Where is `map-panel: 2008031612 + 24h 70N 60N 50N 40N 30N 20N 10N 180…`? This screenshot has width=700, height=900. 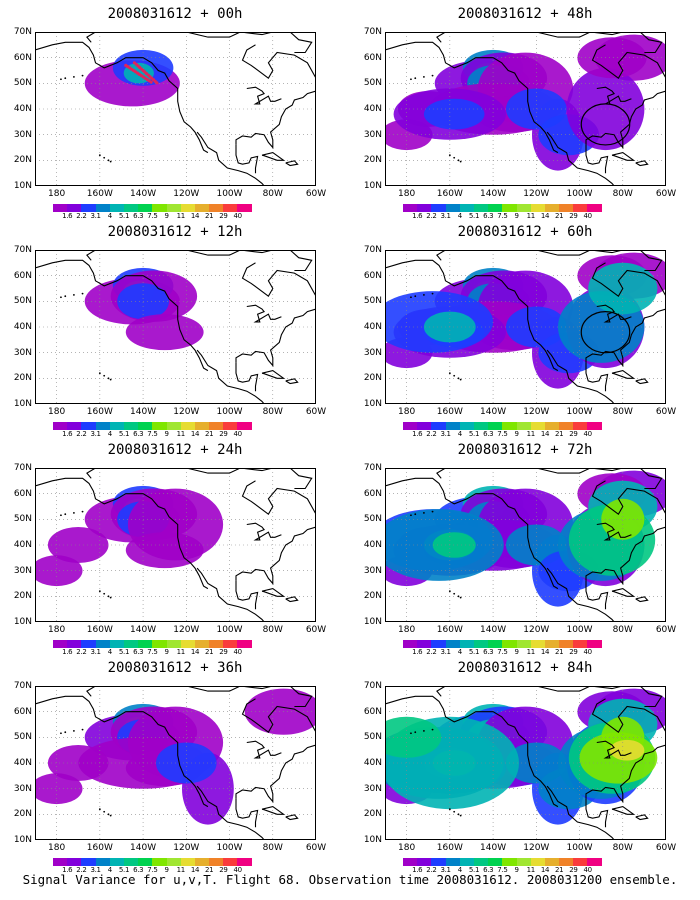
map-panel: 2008031612 + 24h 70N 60N 50N 40N 30N 20N 10N 180… is located at coordinates (175, 546).